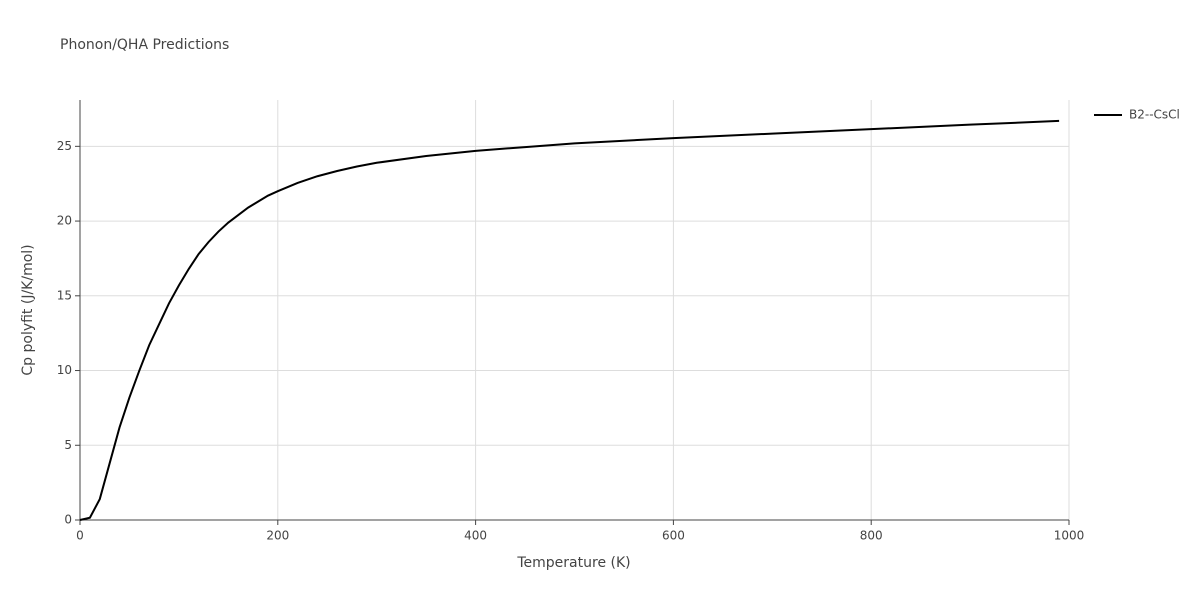 The width and height of the screenshot is (1200, 604). What do you see at coordinates (68, 520) in the screenshot?
I see `y-tick-label: 0` at bounding box center [68, 520].